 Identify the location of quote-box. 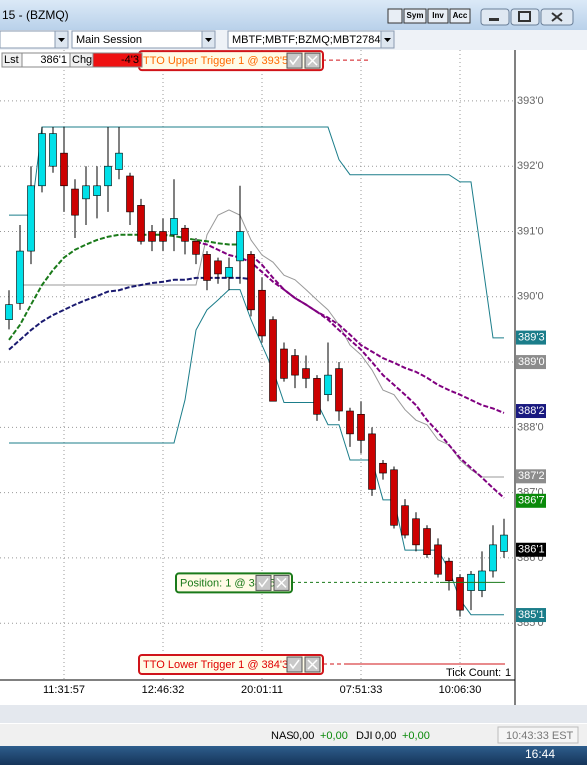
(117, 60).